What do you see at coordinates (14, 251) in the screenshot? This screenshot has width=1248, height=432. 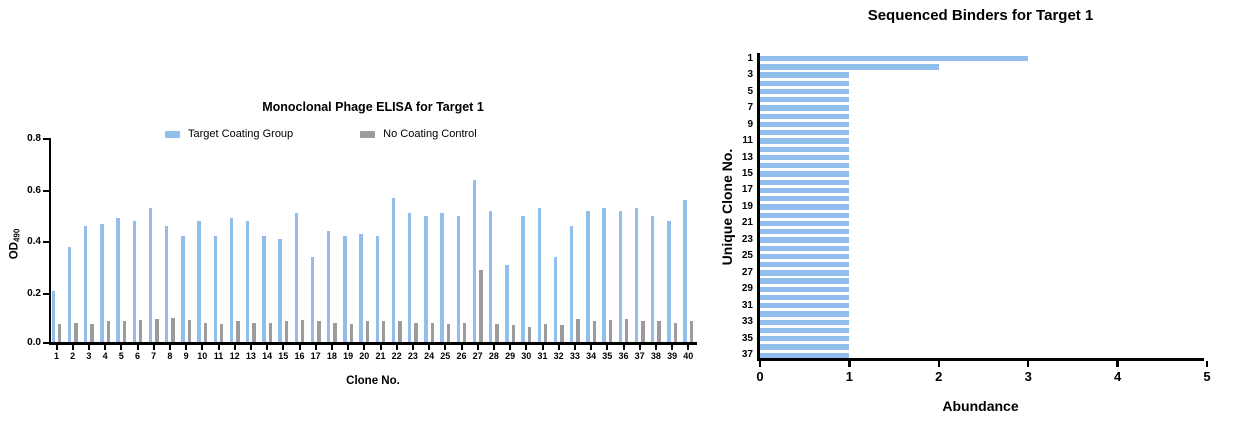 I see `elisa-y-axis-title-main: OD` at bounding box center [14, 251].